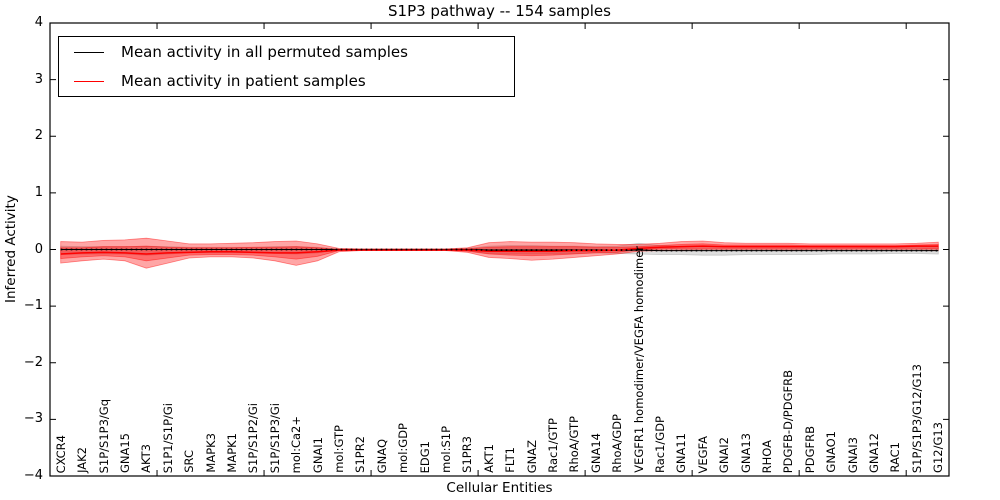 The height and width of the screenshot is (500, 1000). Describe the element at coordinates (617, 443) in the screenshot. I see `x-tick-label: RhoA/GDP` at that location.